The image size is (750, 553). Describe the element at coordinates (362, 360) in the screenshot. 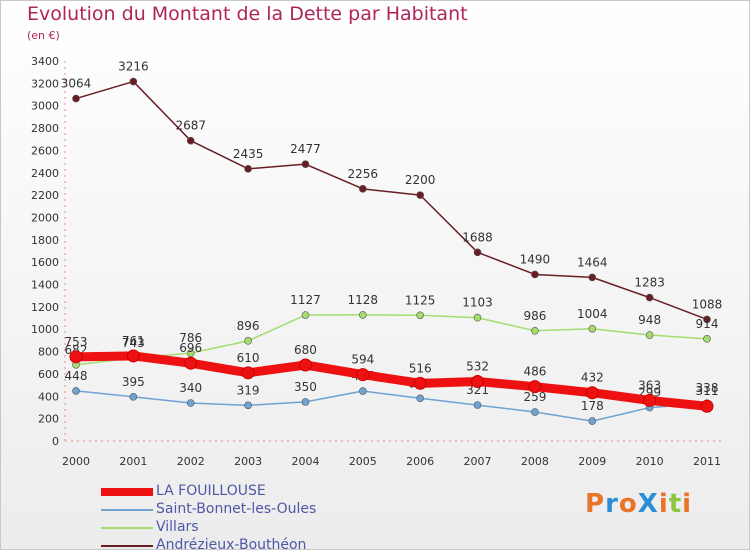

I see `data-label-la-fouillouse: 594` at that location.